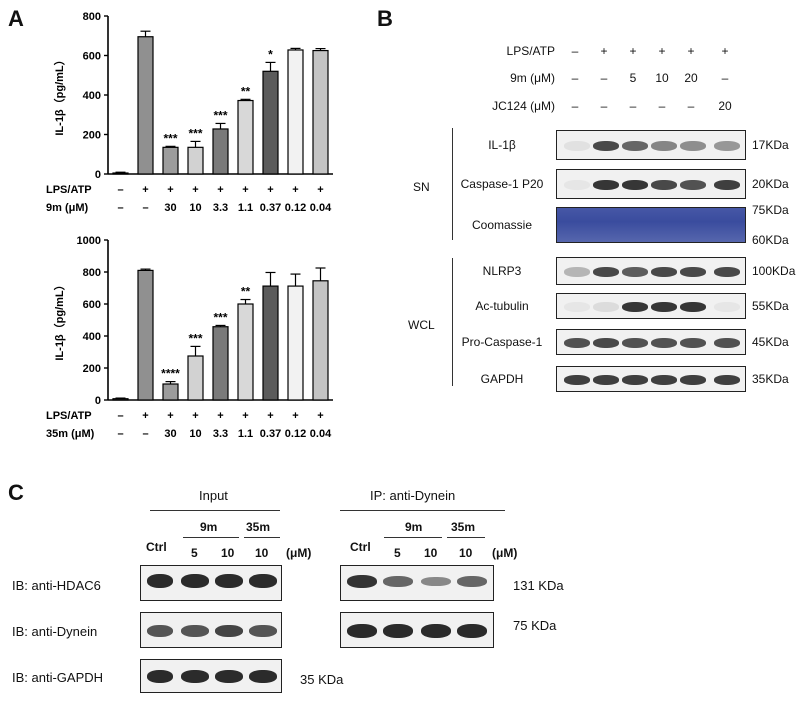 The height and width of the screenshot is (703, 800). Describe the element at coordinates (170, 208) in the screenshot. I see `dose-label: 30` at that location.